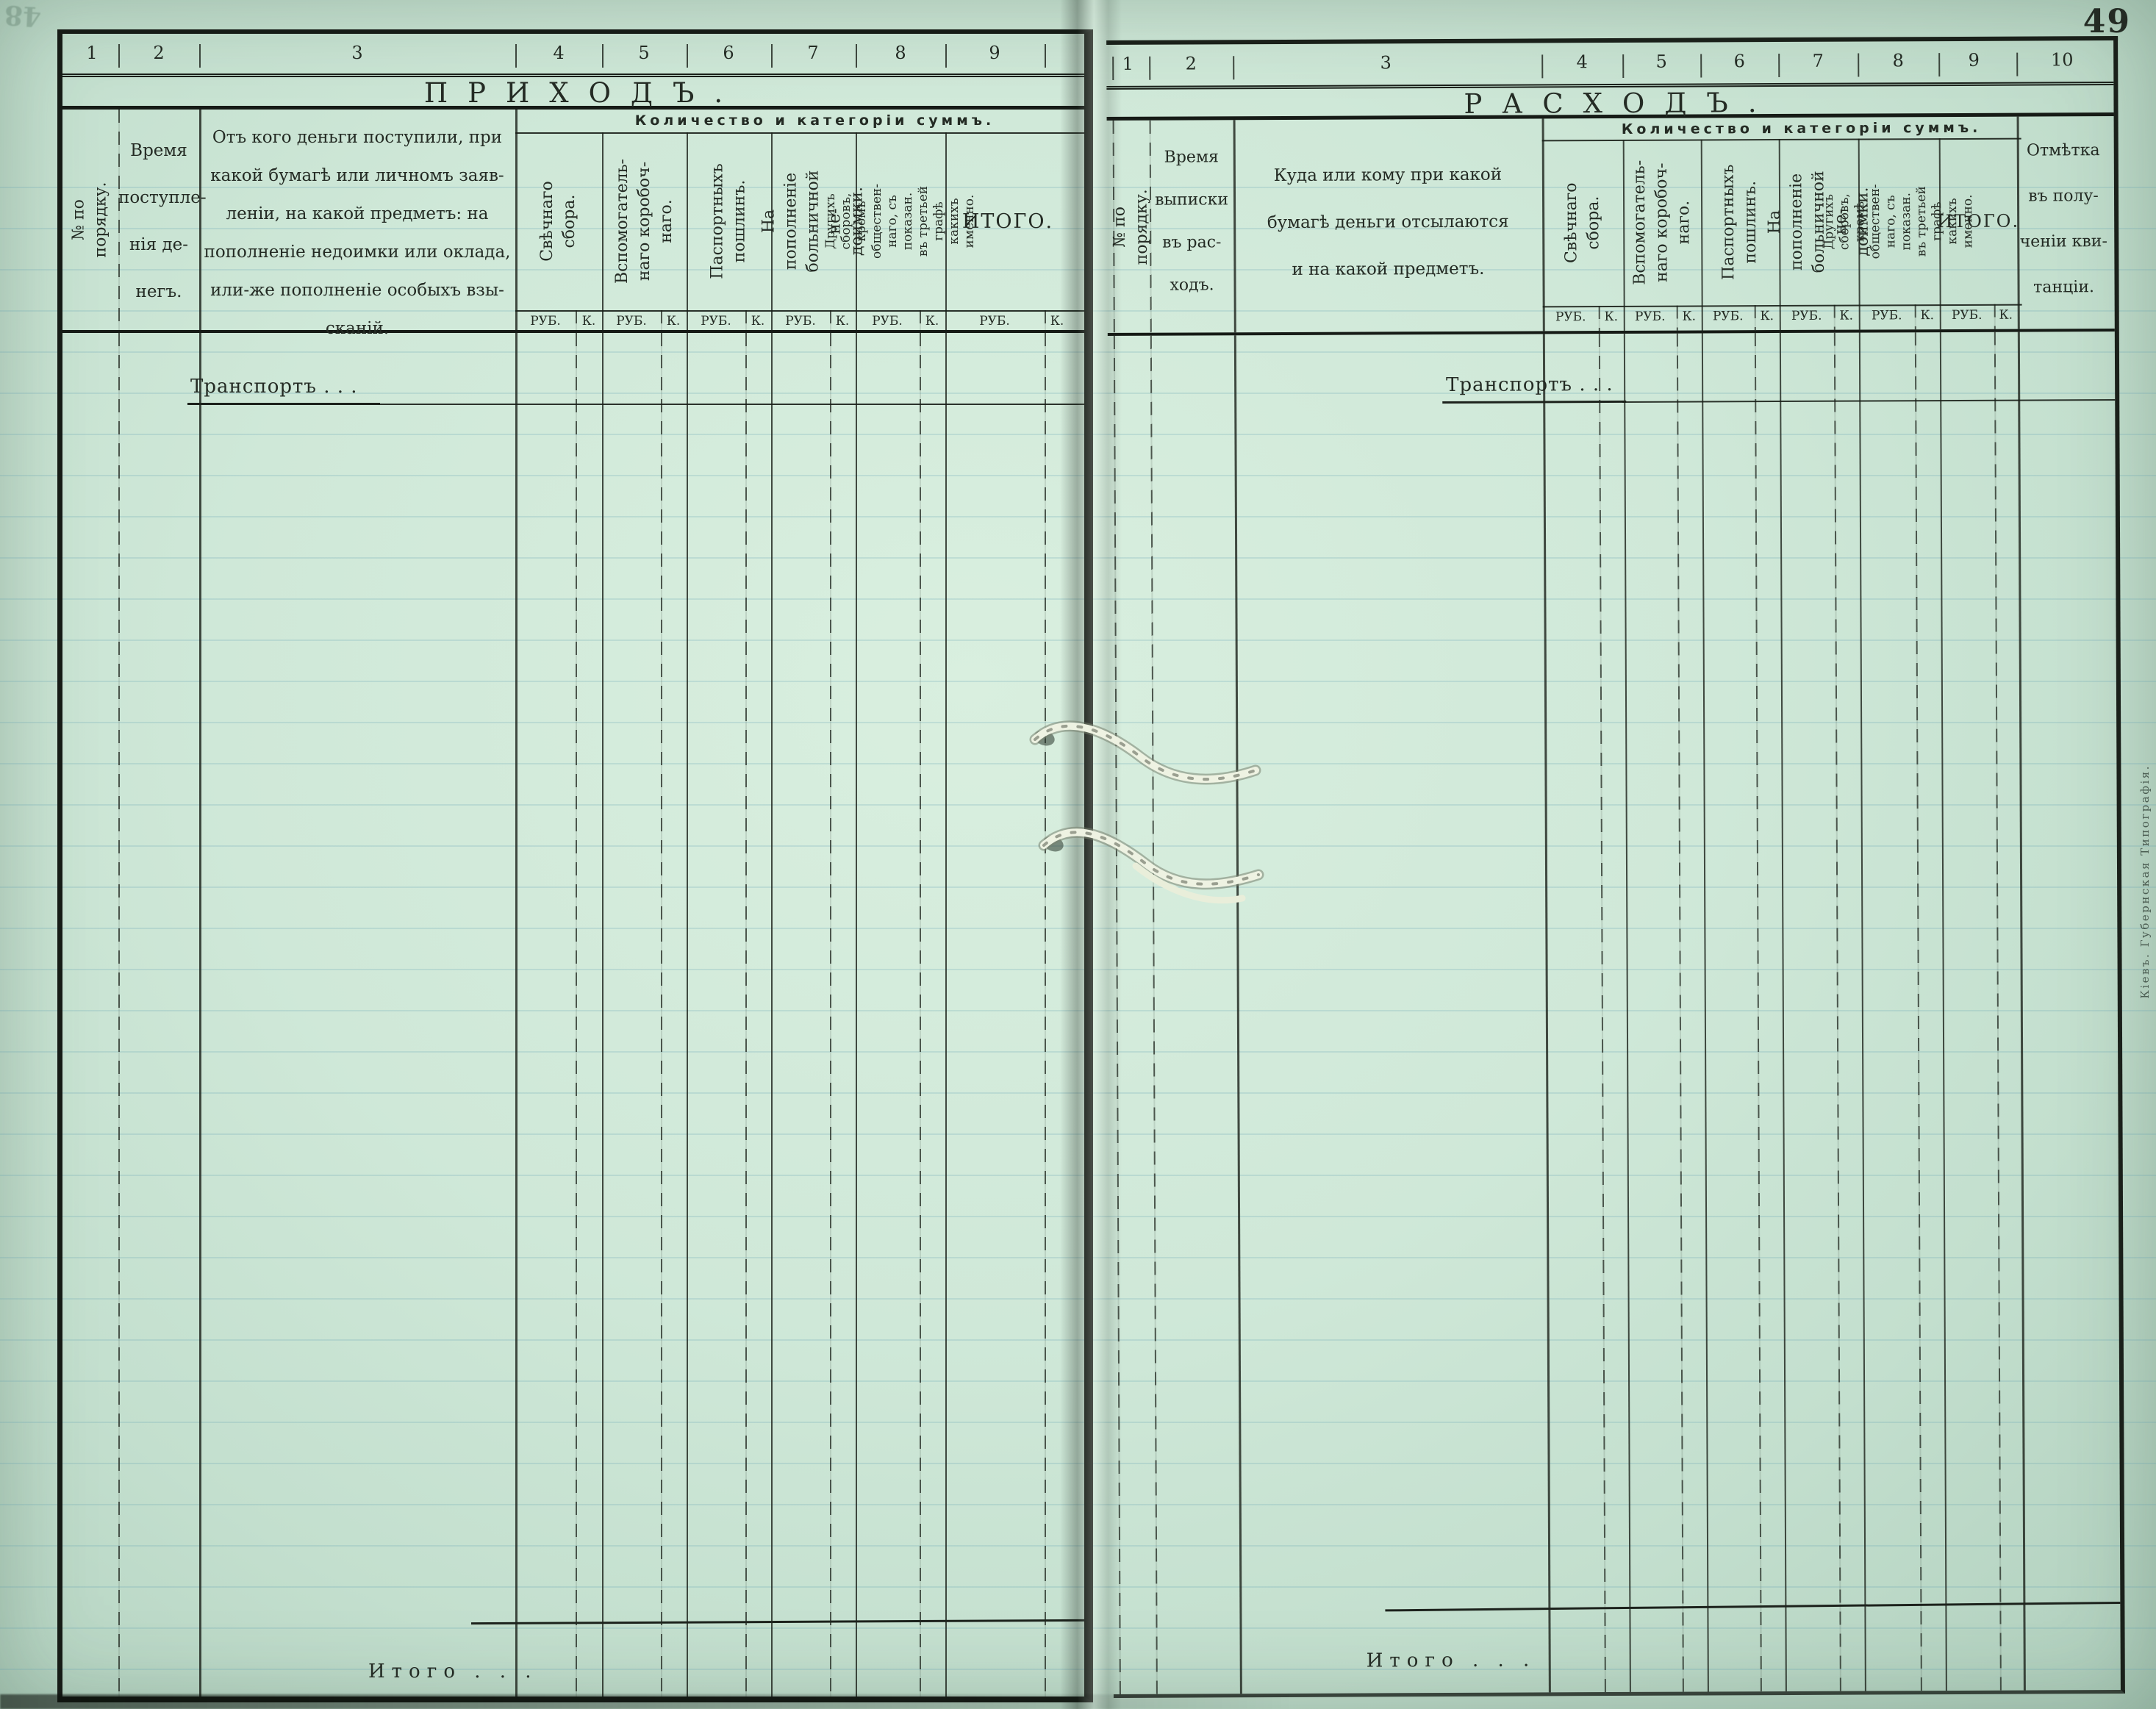  Describe the element at coordinates (1008, 221) in the screenshot. I see `column-header-total: ИТОГО.` at that location.